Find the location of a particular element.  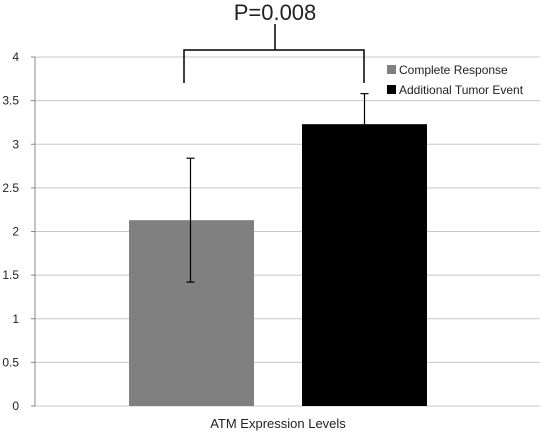

y-axis: 0 0.5 1 1.5 2 2.5 3 3.5 4 is located at coordinates (19, 231).